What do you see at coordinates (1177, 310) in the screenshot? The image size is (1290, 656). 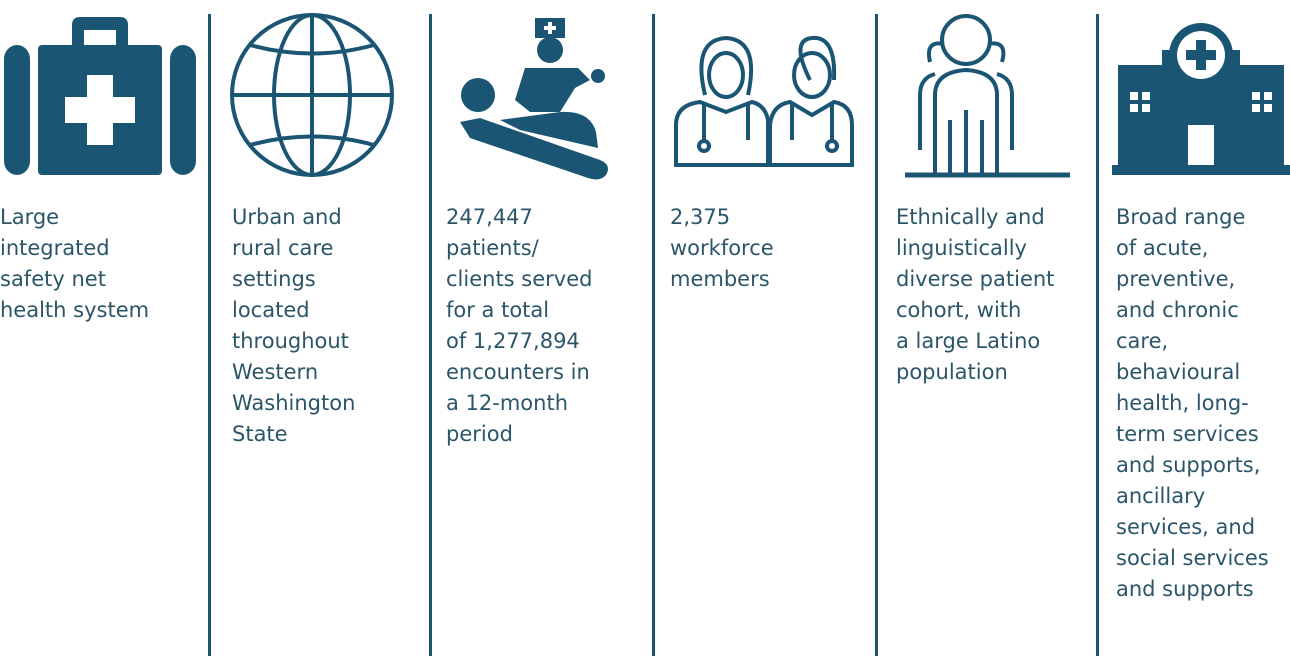 I see `text-line: and chronic` at bounding box center [1177, 310].